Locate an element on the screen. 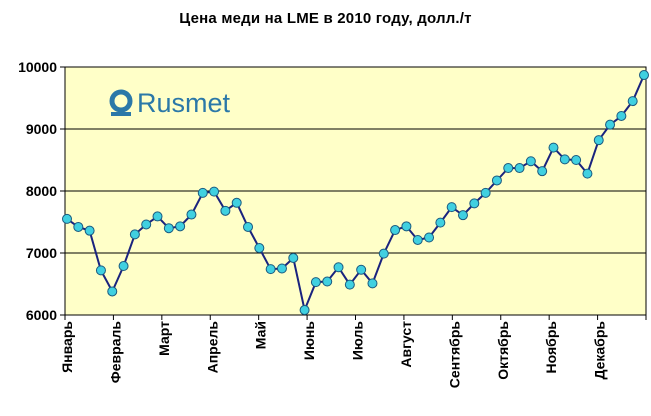  x-tick-label: Ноябрь is located at coordinates (551, 347).